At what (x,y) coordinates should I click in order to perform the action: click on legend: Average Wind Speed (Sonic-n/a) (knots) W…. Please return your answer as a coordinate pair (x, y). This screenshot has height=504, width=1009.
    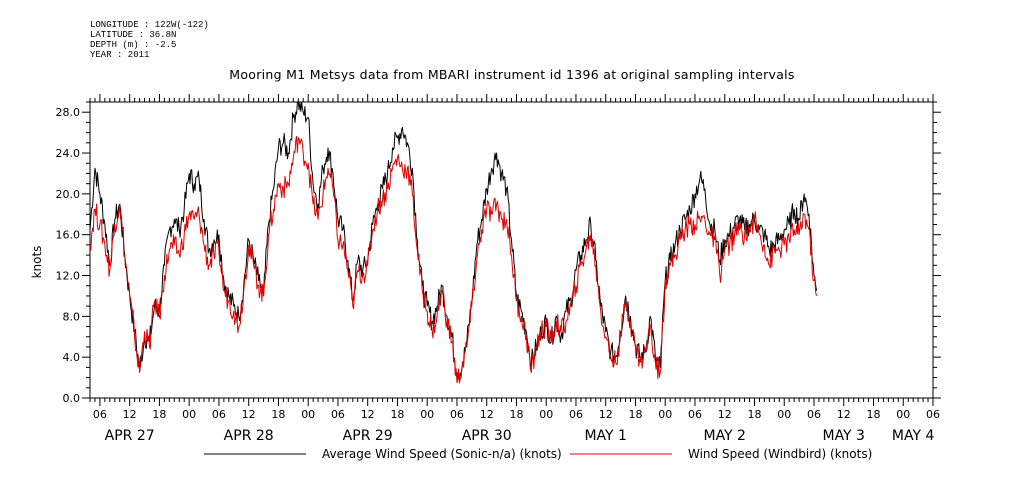
    Looking at the image, I should click on (538, 454).